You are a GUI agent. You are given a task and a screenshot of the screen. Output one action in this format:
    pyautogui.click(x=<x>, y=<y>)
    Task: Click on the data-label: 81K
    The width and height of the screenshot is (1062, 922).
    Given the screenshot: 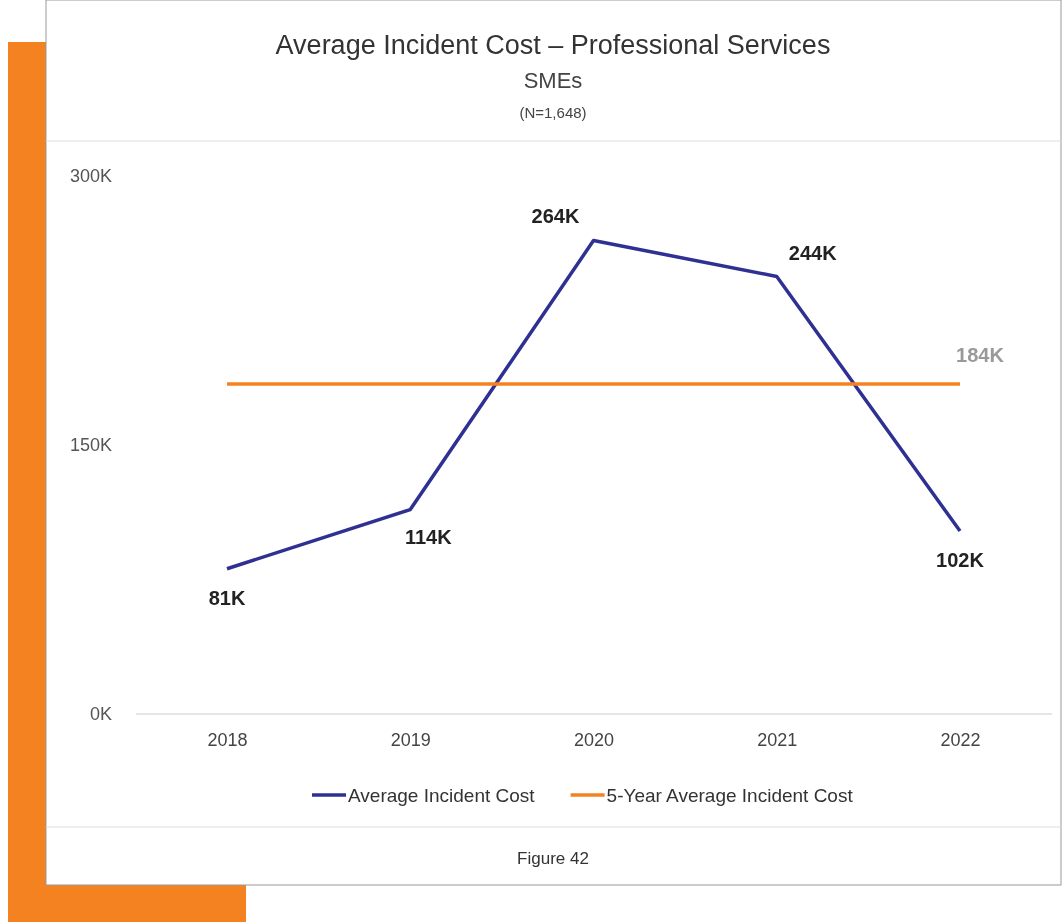 What is the action you would take?
    pyautogui.click(x=227, y=597)
    